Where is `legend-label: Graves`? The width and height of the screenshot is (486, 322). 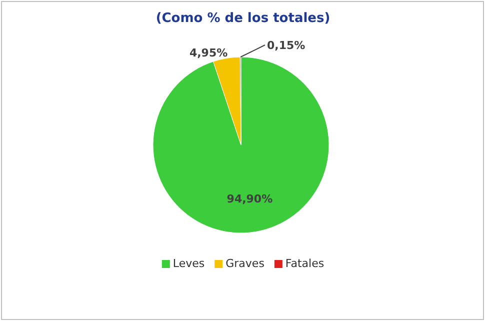
legend-label: Graves is located at coordinates (245, 263).